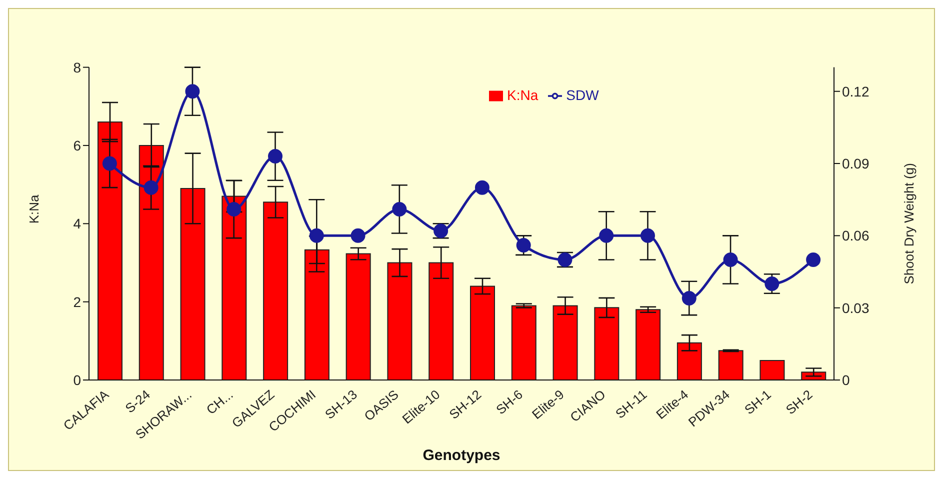 The height and width of the screenshot is (477, 941). What do you see at coordinates (856, 308) in the screenshot?
I see `y2-tick-label: 0.03` at bounding box center [856, 308].